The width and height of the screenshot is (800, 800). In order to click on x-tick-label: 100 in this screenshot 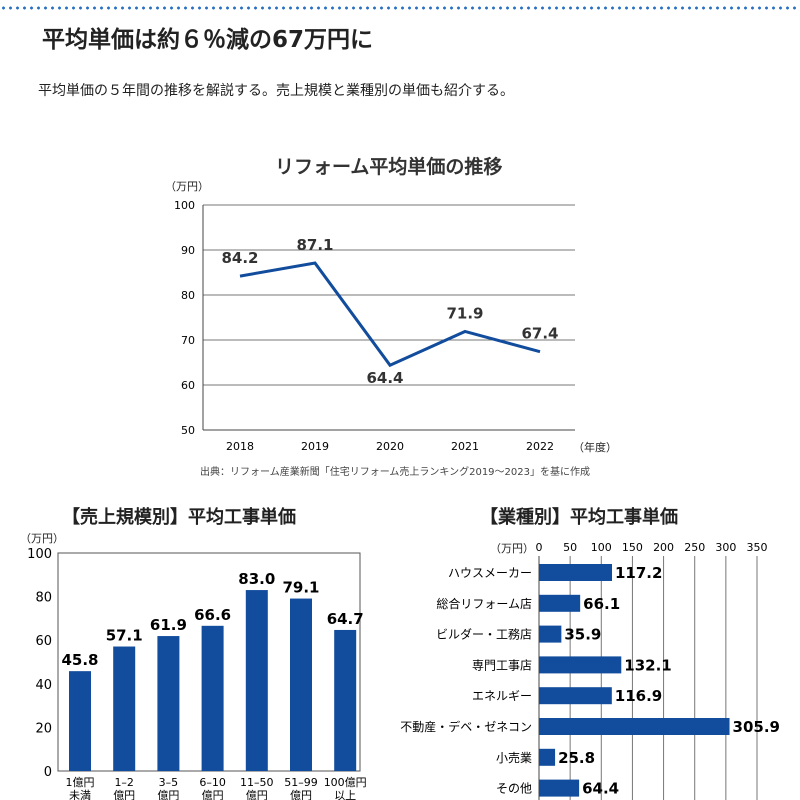, I will do `click(601, 547)`.